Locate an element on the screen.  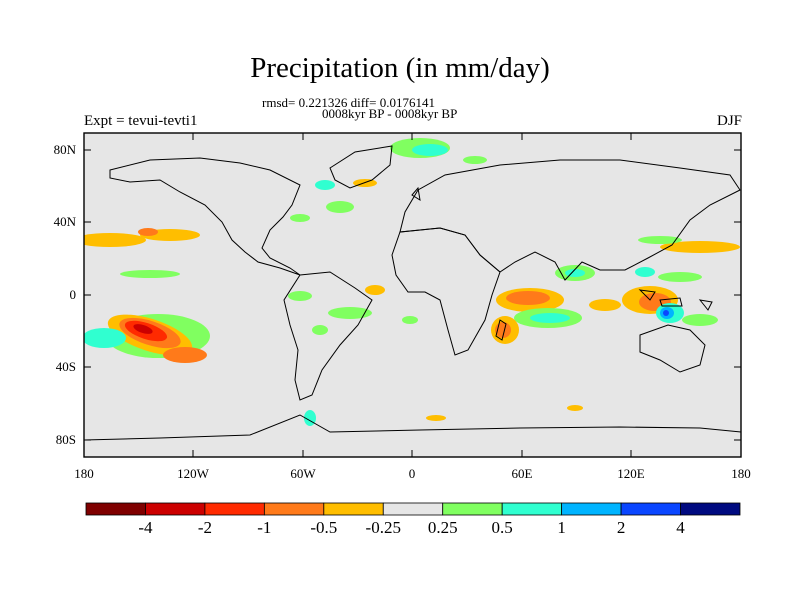
lon-tick-label: 120E is located at coordinates (631, 473).